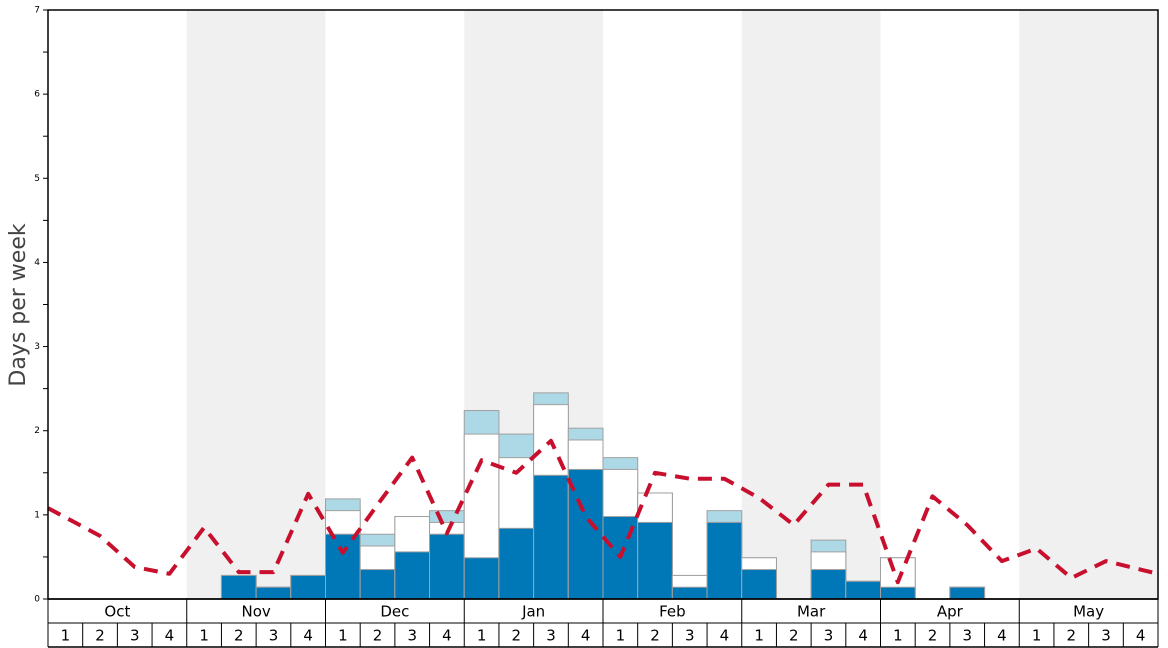  I want to click on y-tick-label: 5, so click(37, 179).